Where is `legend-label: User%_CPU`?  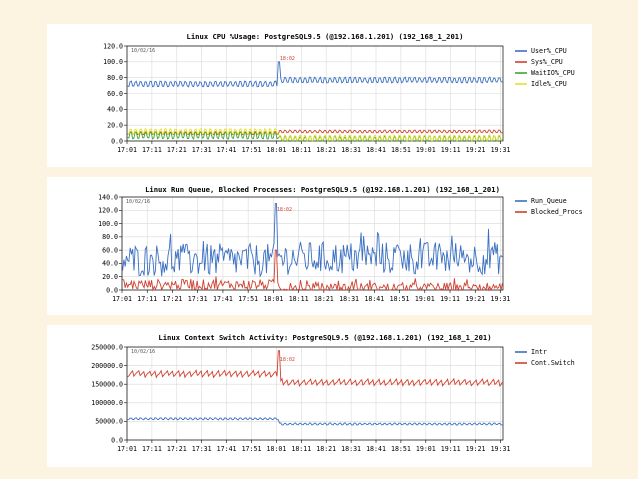
legend-label: User%_CPU is located at coordinates (549, 51).